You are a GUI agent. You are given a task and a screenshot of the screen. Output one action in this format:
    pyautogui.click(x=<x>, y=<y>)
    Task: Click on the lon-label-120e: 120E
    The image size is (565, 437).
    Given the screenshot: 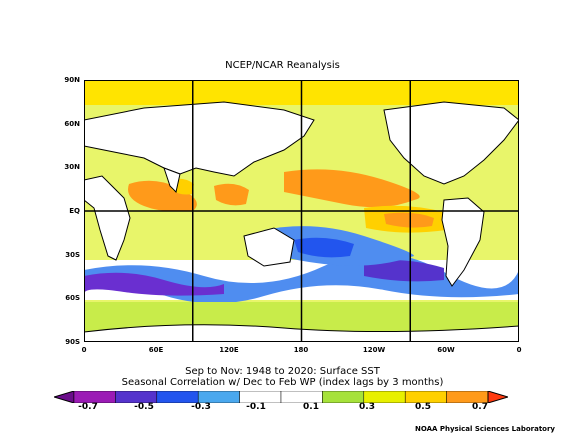 What is the action you would take?
    pyautogui.click(x=229, y=350)
    